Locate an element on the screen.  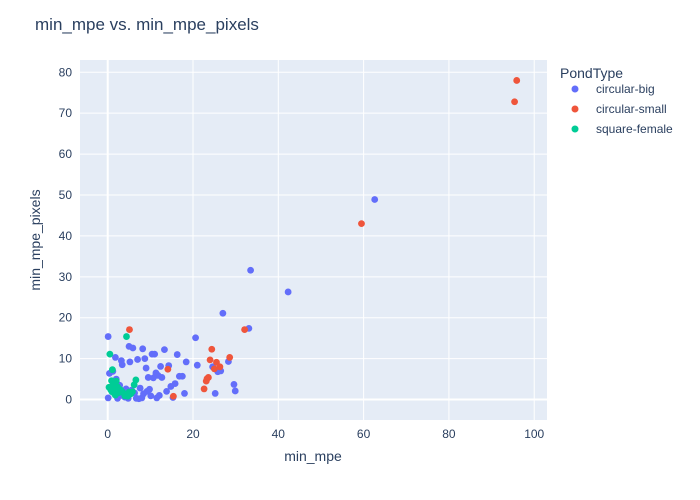
x-tick-labels: 0 20 40 60 80 100 is located at coordinates (324, 434).